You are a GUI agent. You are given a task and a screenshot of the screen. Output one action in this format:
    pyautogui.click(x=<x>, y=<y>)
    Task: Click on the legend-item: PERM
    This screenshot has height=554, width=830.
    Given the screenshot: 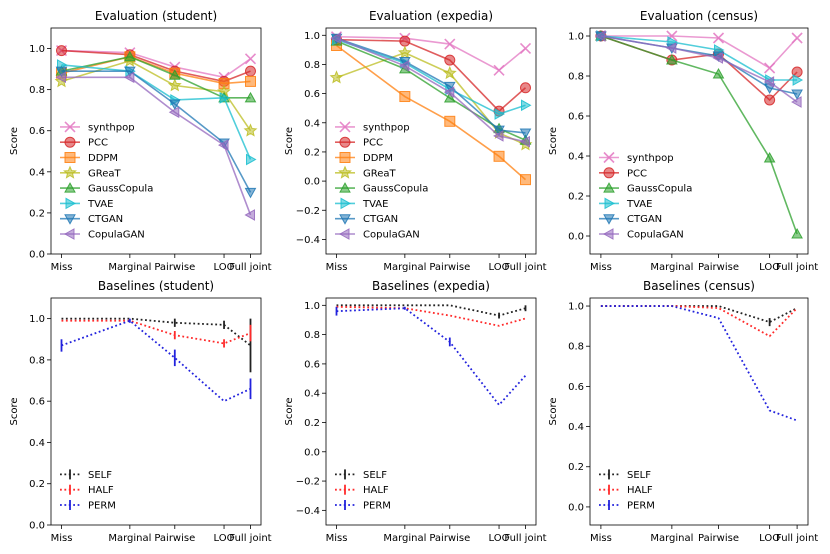 What is the action you would take?
    pyautogui.click(x=363, y=506)
    